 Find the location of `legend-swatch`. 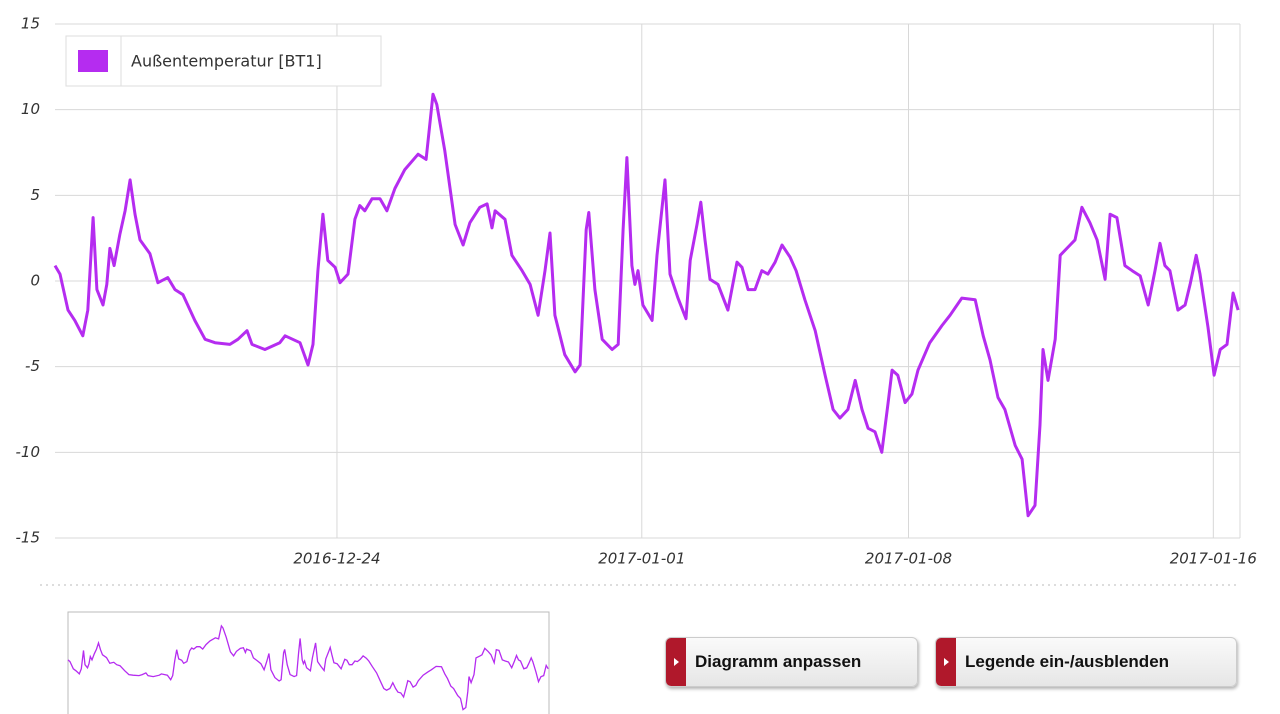

legend-swatch is located at coordinates (93, 61).